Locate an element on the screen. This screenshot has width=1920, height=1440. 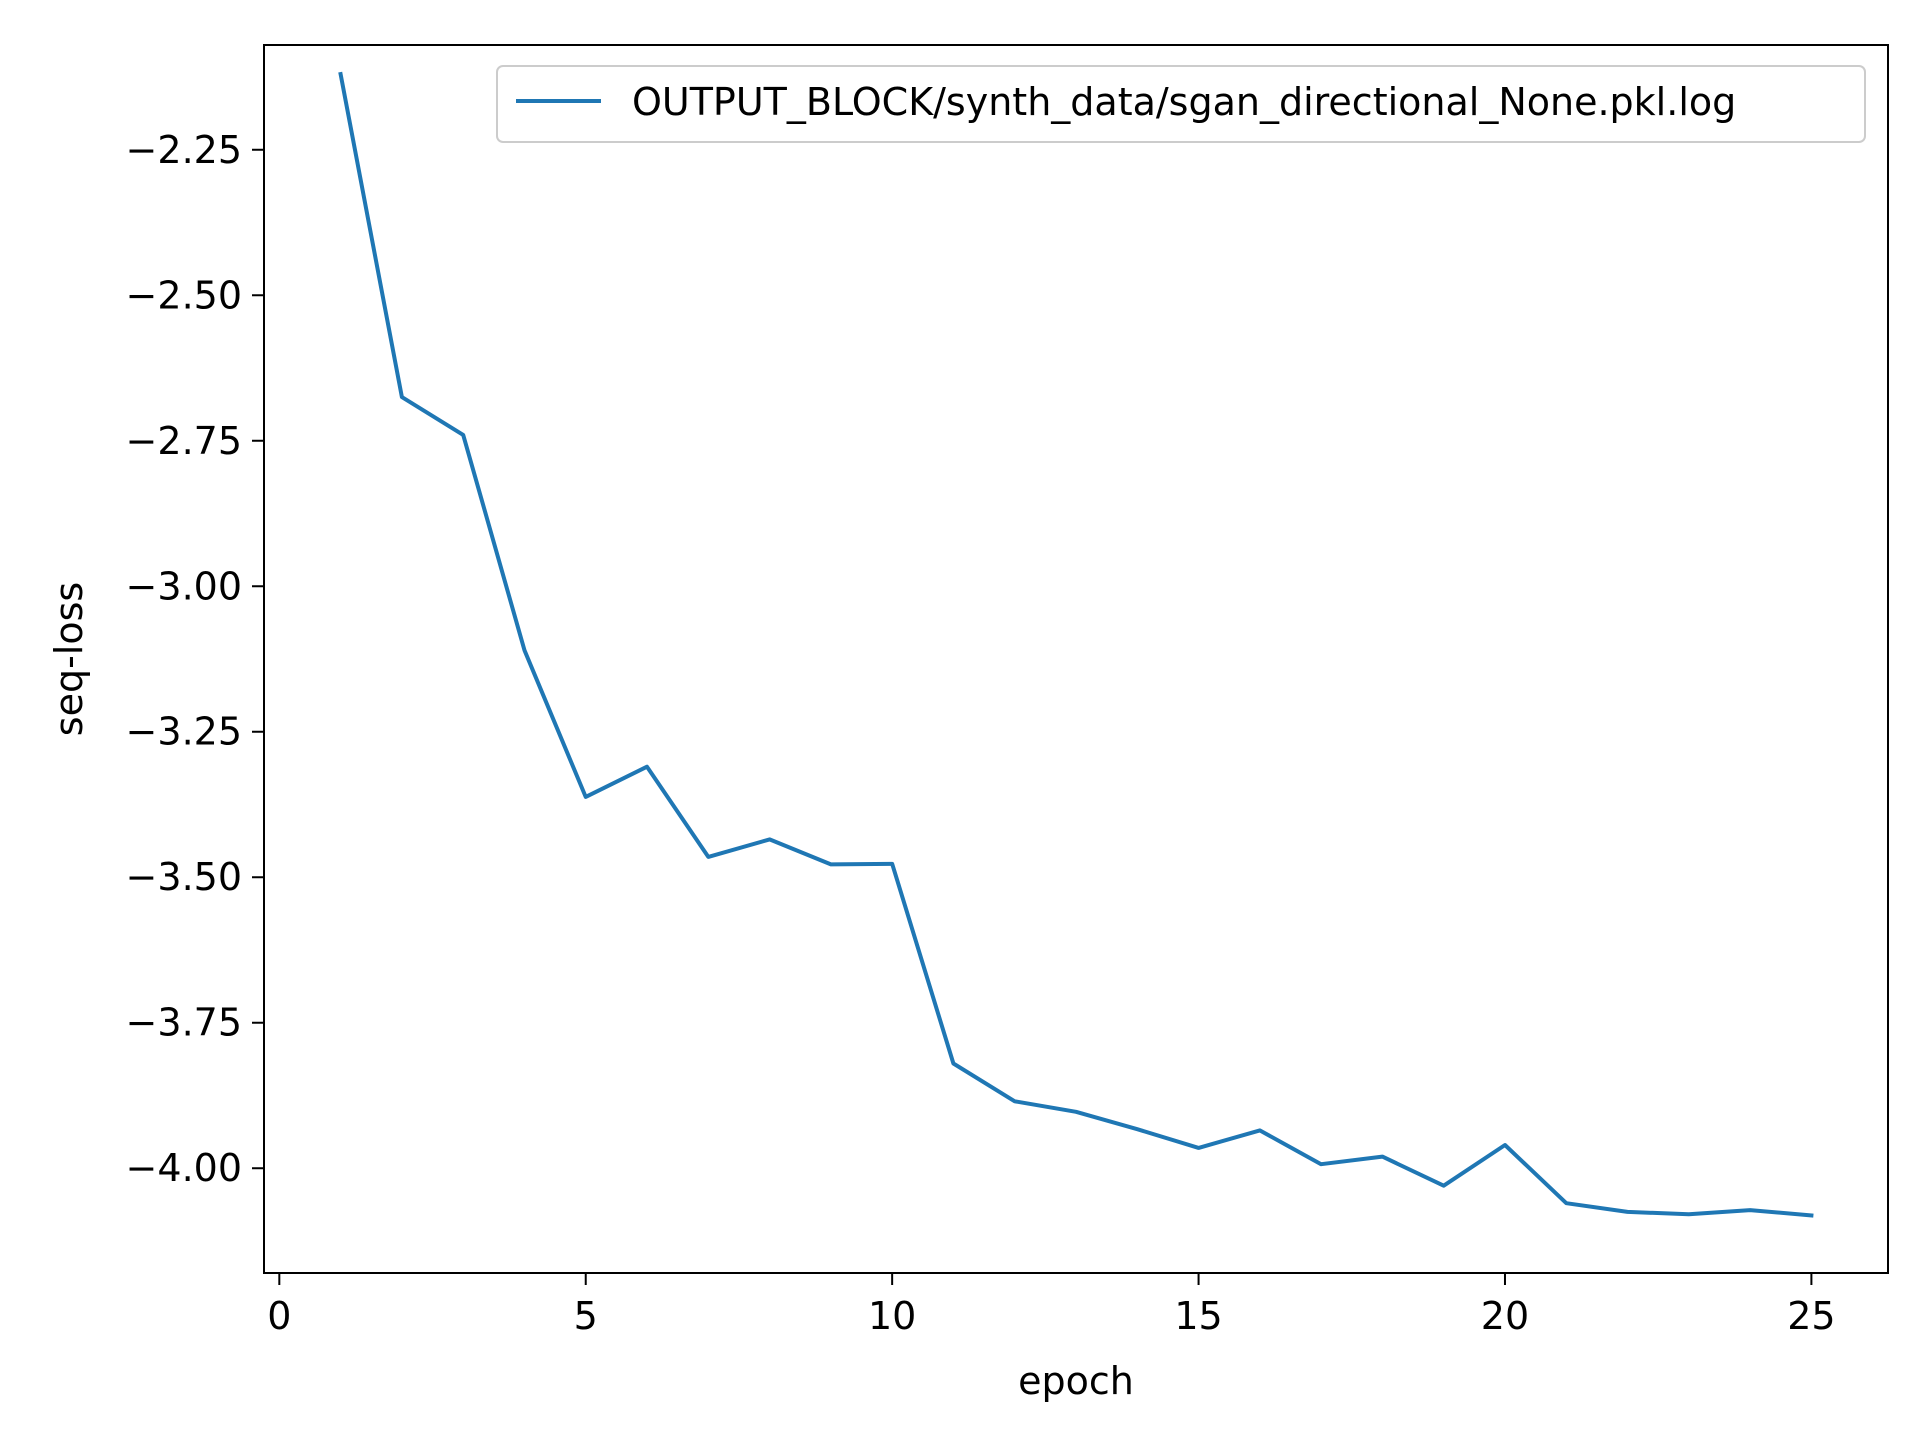
y-tick-label: −2.25 is located at coordinates (184, 150).